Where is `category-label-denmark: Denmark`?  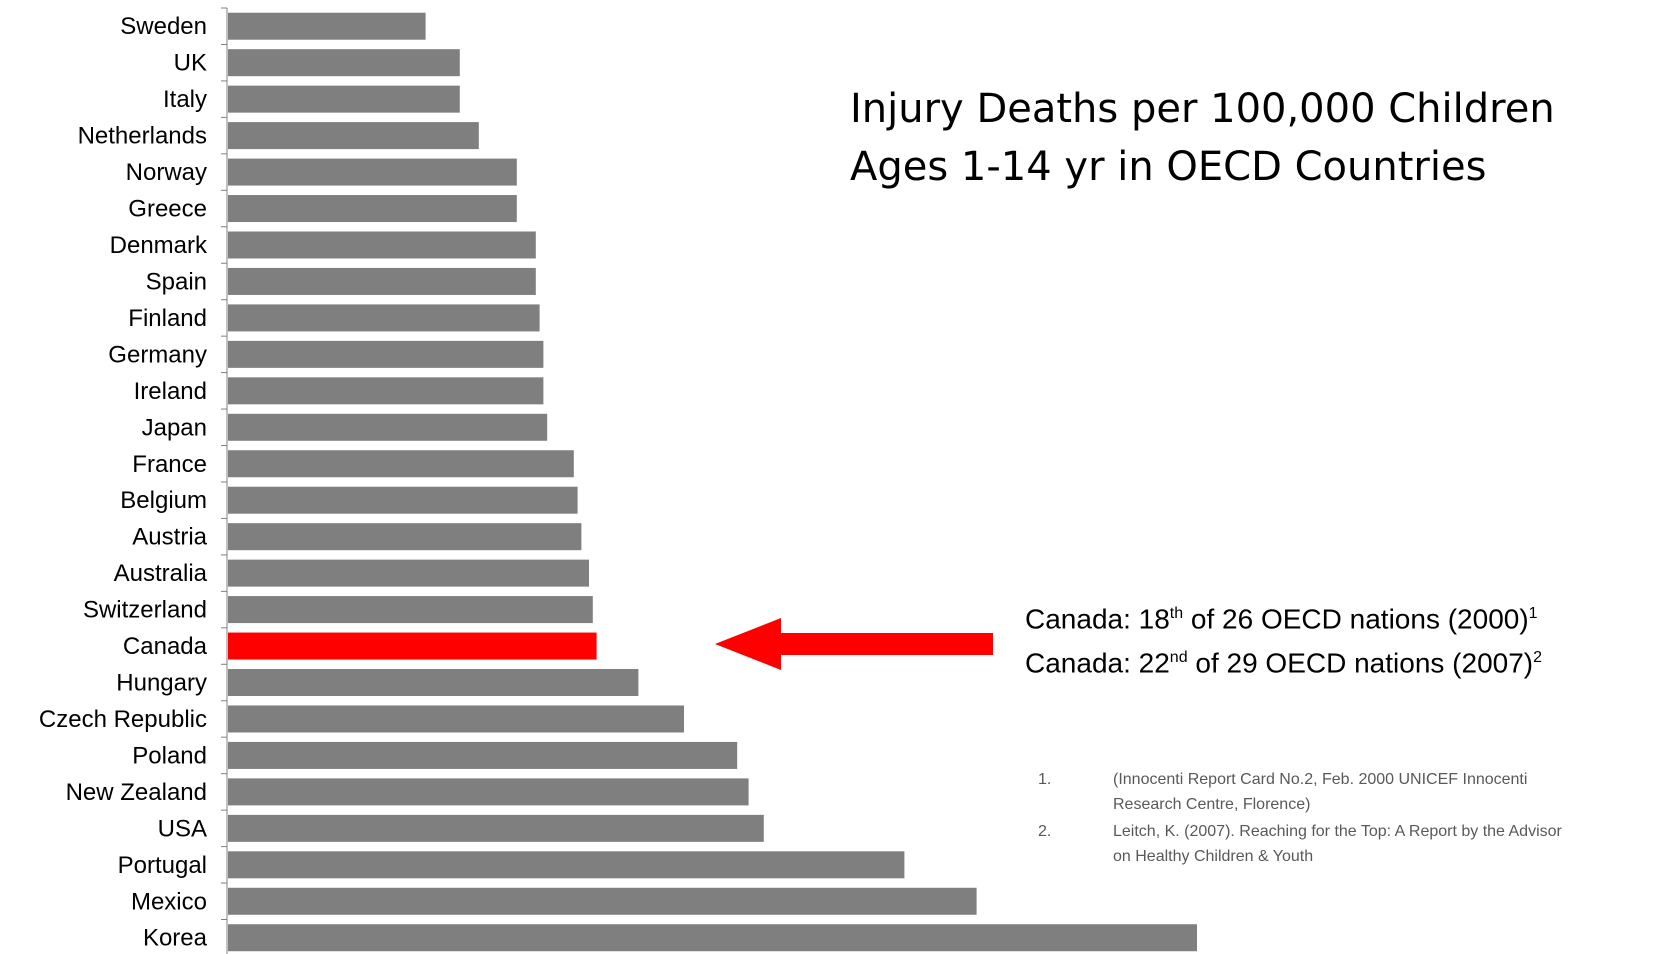
category-label-denmark: Denmark is located at coordinates (159, 245).